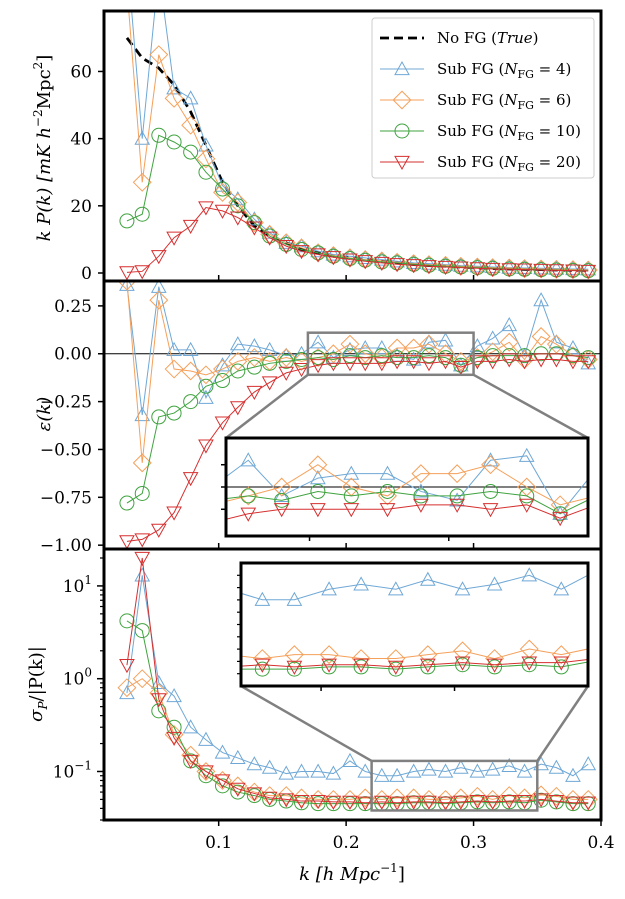 This screenshot has height=899, width=625. What do you see at coordinates (475, 70) in the screenshot?
I see `legend-entry: Sub FG (NFG = 4)` at bounding box center [475, 70].